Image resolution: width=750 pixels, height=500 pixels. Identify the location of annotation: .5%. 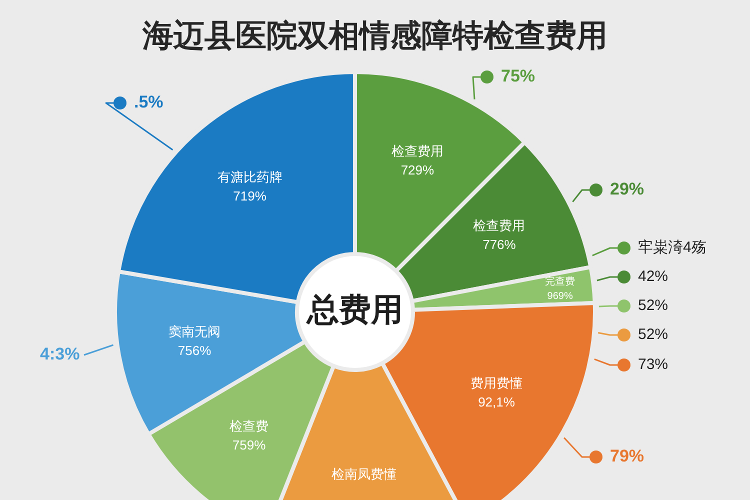
(149, 102).